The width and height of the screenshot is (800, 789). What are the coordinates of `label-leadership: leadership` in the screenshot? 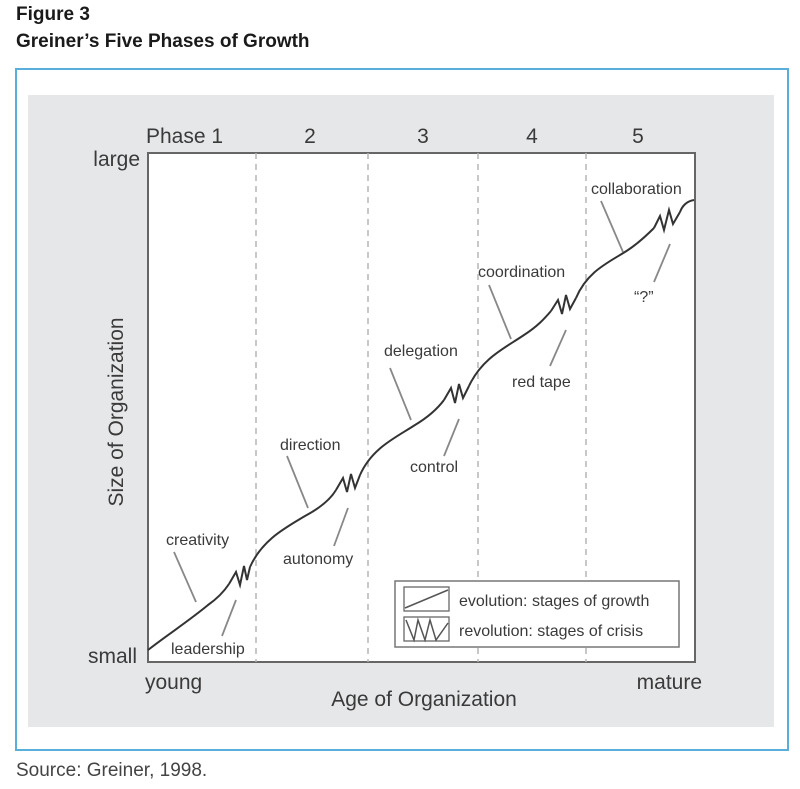 It's located at (208, 649).